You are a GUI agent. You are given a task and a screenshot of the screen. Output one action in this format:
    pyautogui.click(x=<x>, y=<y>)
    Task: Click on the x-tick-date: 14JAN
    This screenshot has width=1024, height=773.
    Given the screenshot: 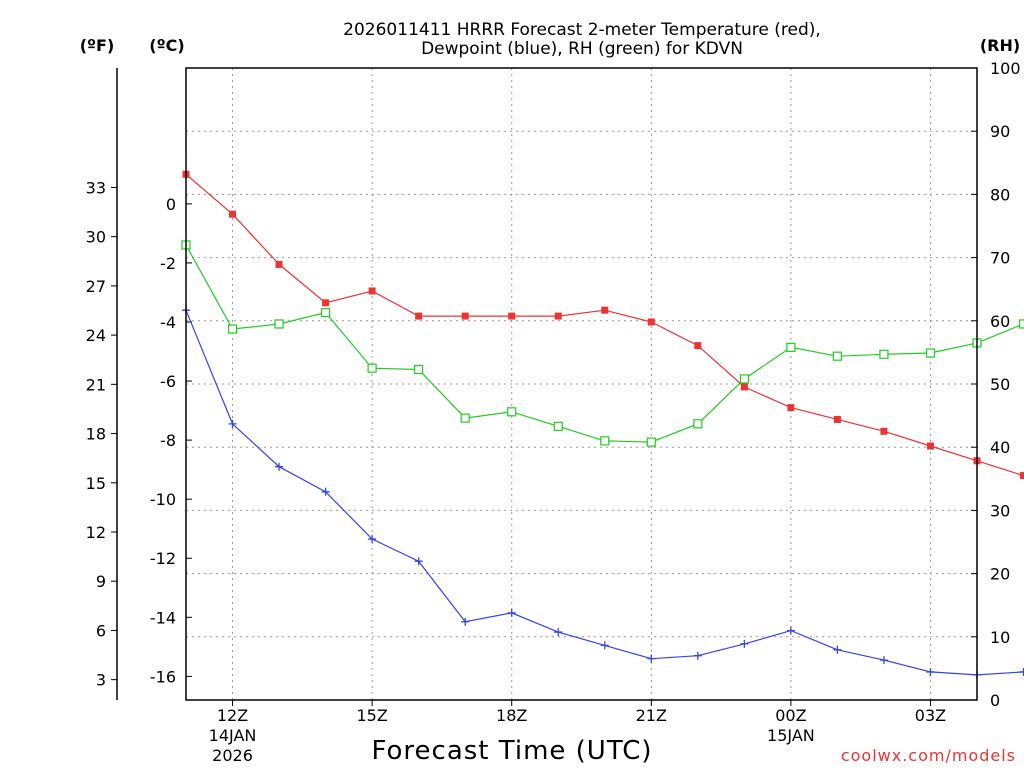 What is the action you would take?
    pyautogui.click(x=233, y=735)
    